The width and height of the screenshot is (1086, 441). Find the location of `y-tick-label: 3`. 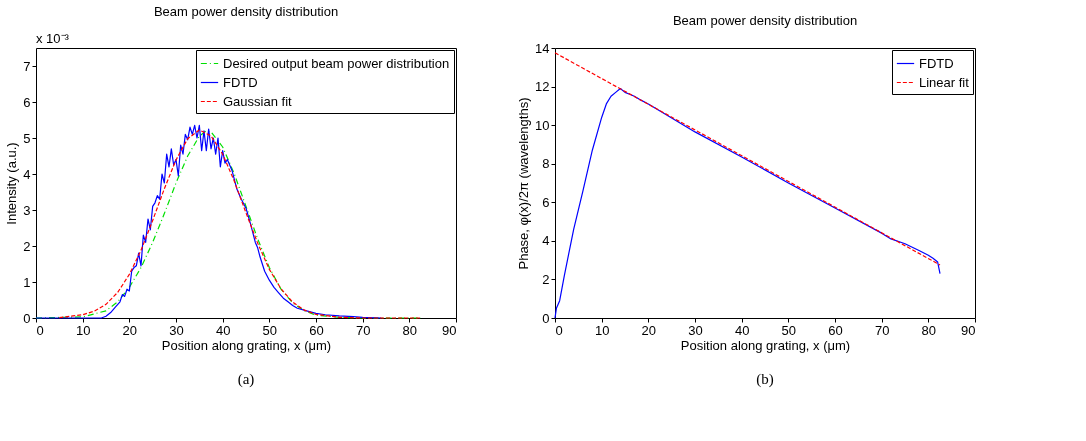

y-tick-label: 3 is located at coordinates (27, 210).